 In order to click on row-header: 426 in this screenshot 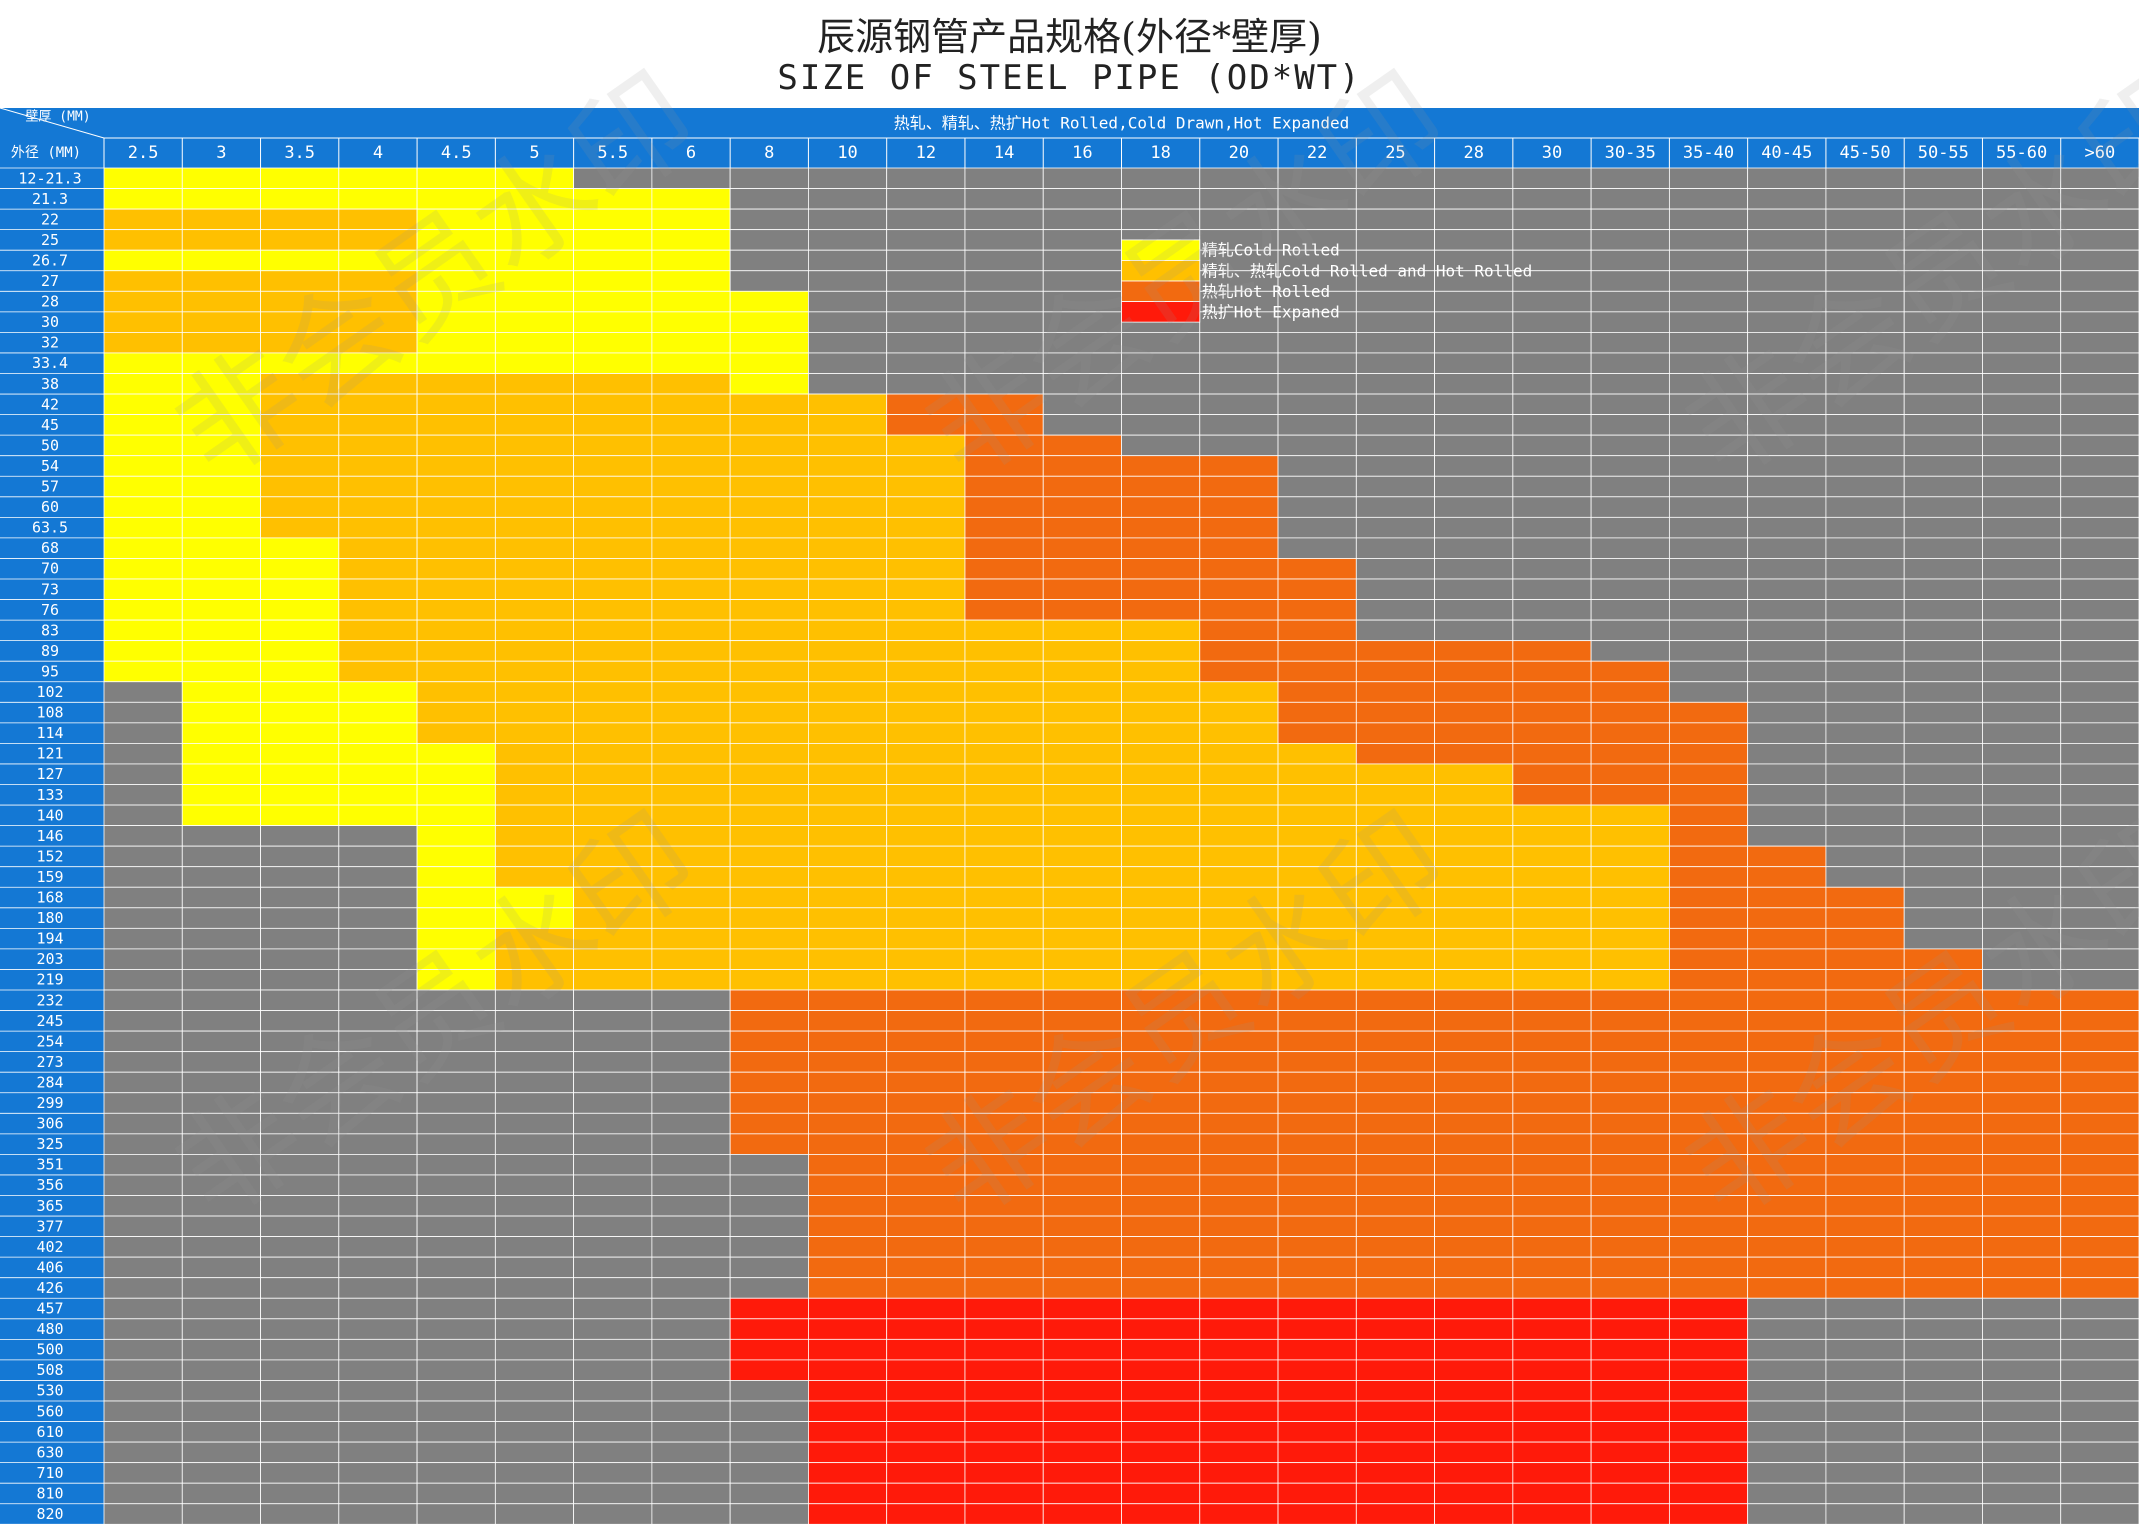, I will do `click(49, 1288)`.